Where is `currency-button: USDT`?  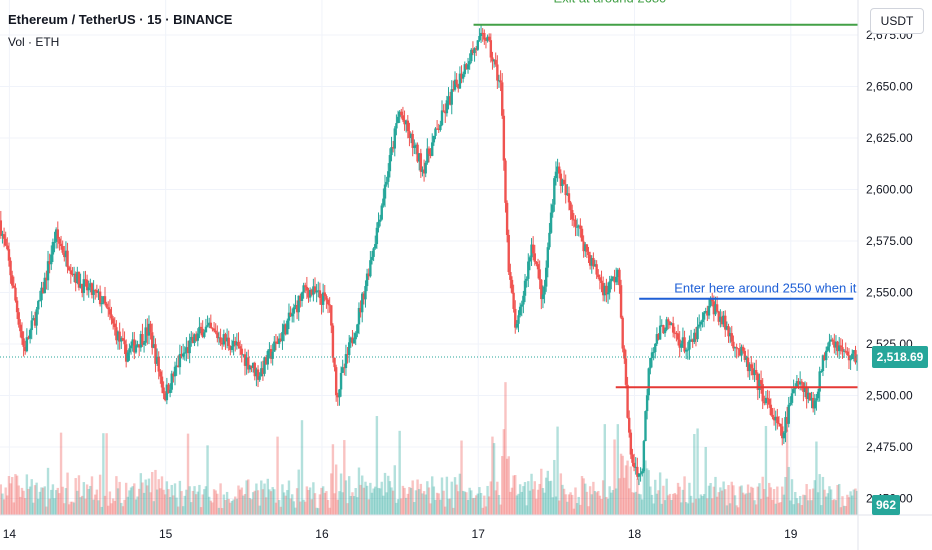
currency-button: USDT is located at coordinates (897, 21).